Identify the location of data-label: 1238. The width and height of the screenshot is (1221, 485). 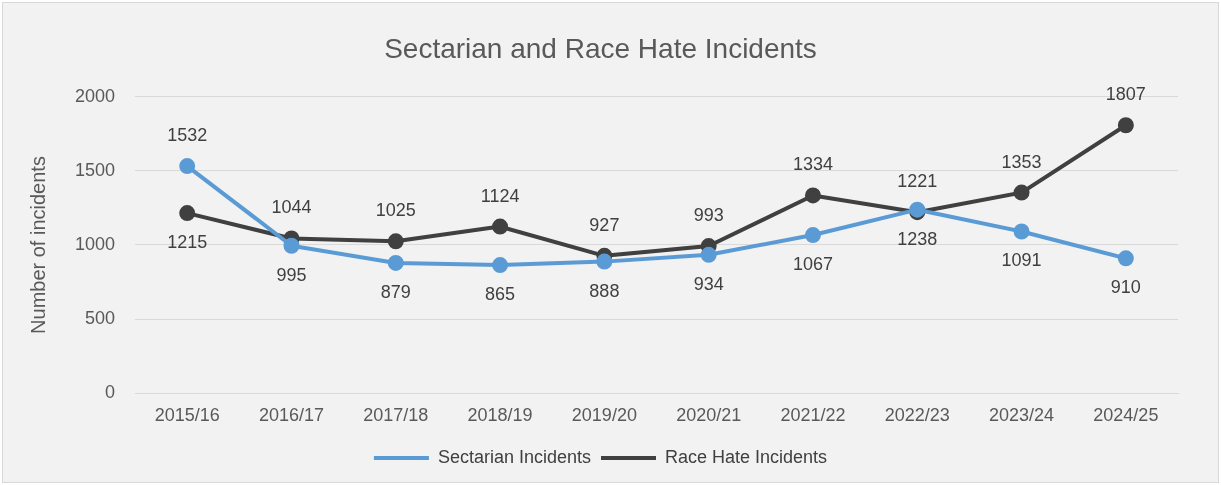
(917, 238).